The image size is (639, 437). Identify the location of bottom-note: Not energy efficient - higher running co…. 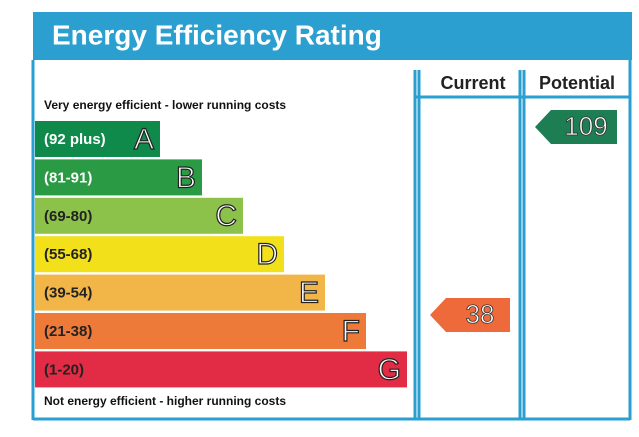
(165, 401).